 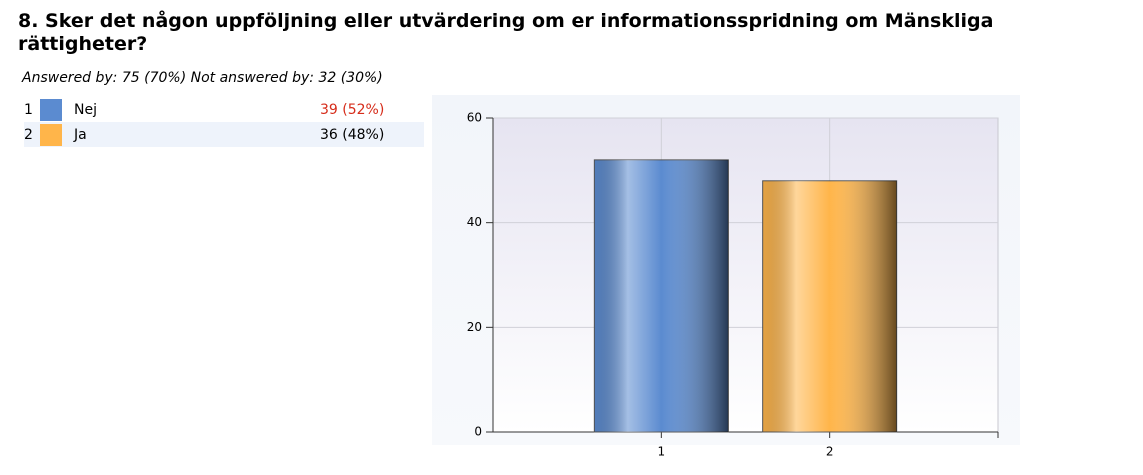 I want to click on y-tick-label: 0, so click(x=478, y=432).